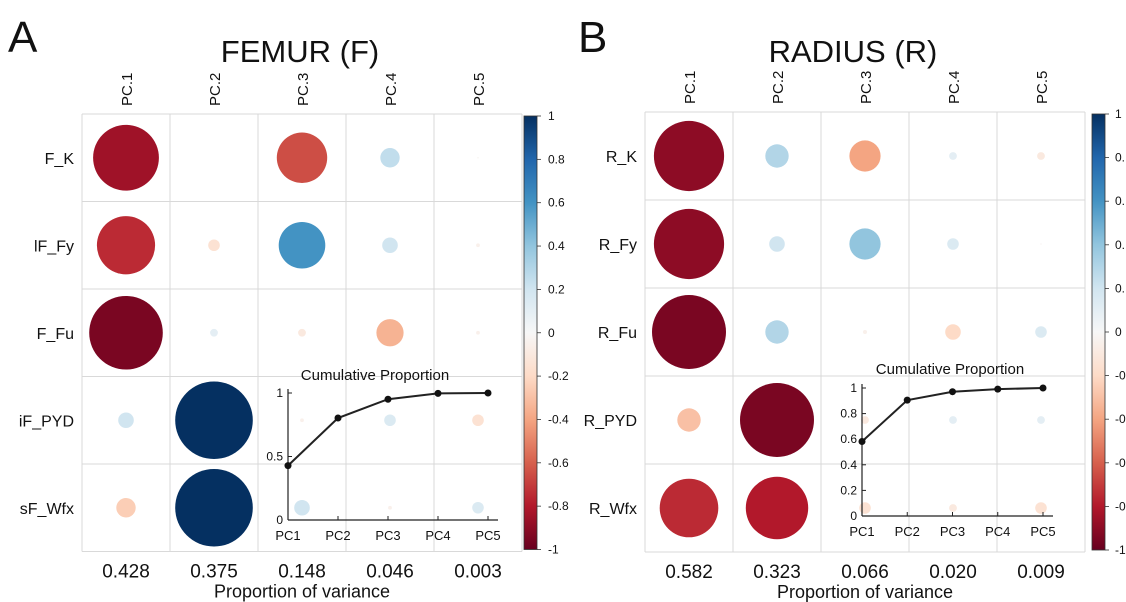  Describe the element at coordinates (126, 572) in the screenshot. I see `variance-value: 0.428` at that location.